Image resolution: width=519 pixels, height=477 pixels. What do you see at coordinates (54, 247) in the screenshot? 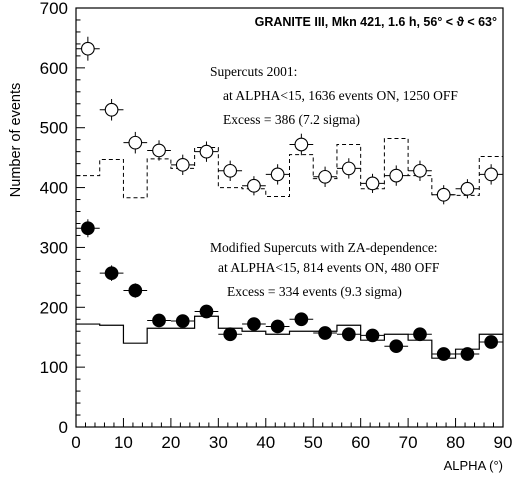
I see `y-tick-label: 300` at bounding box center [54, 247].